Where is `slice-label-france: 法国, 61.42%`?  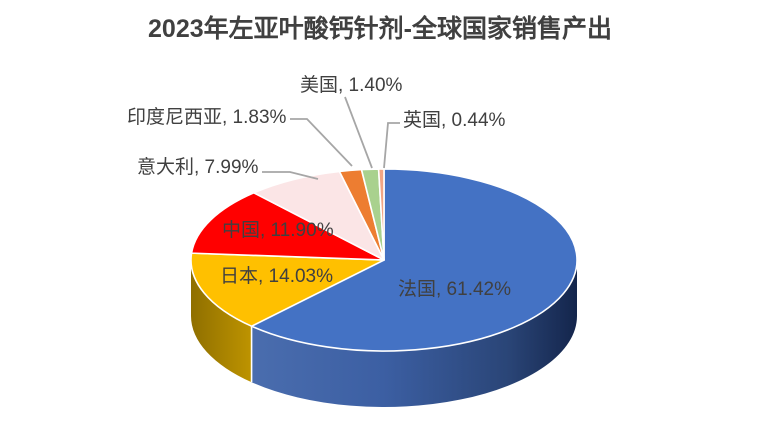 slice-label-france: 法国, 61.42% is located at coordinates (454, 289).